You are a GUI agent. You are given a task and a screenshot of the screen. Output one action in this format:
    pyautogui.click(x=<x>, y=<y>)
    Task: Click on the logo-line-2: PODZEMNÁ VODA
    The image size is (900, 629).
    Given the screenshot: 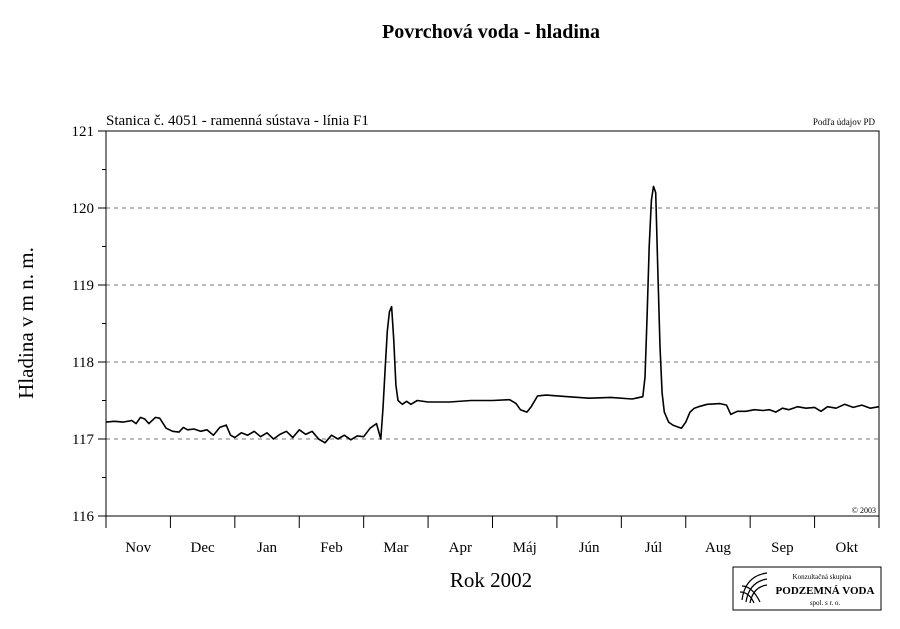 What is the action you would take?
    pyautogui.click(x=825, y=591)
    